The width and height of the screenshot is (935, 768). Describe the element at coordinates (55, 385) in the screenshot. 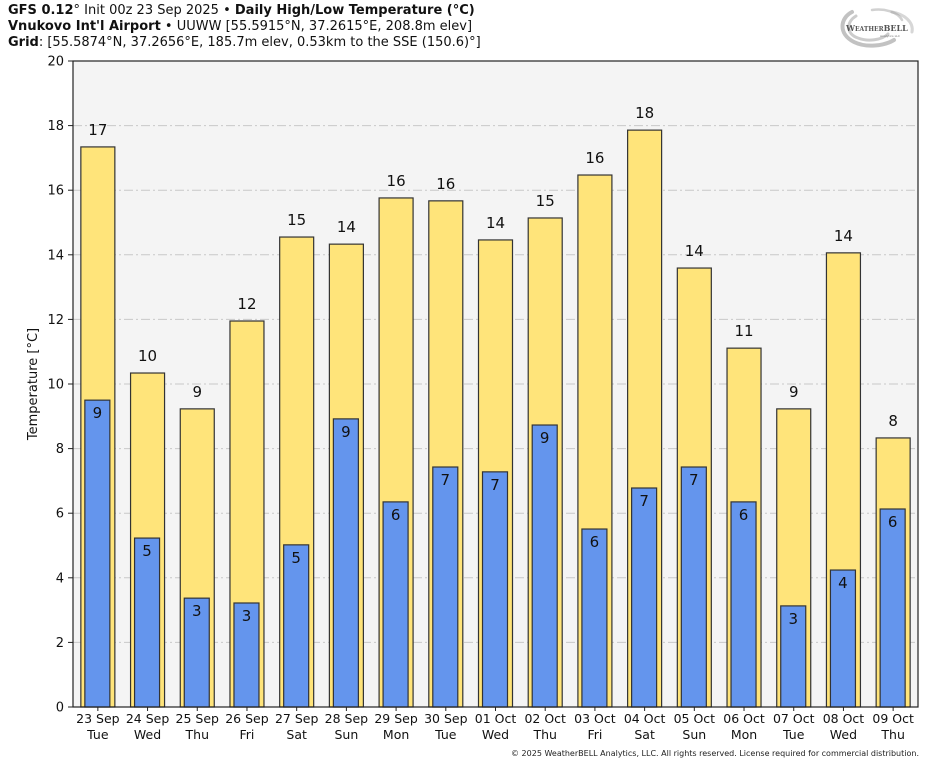

I see `y-tick-label: 10` at that location.